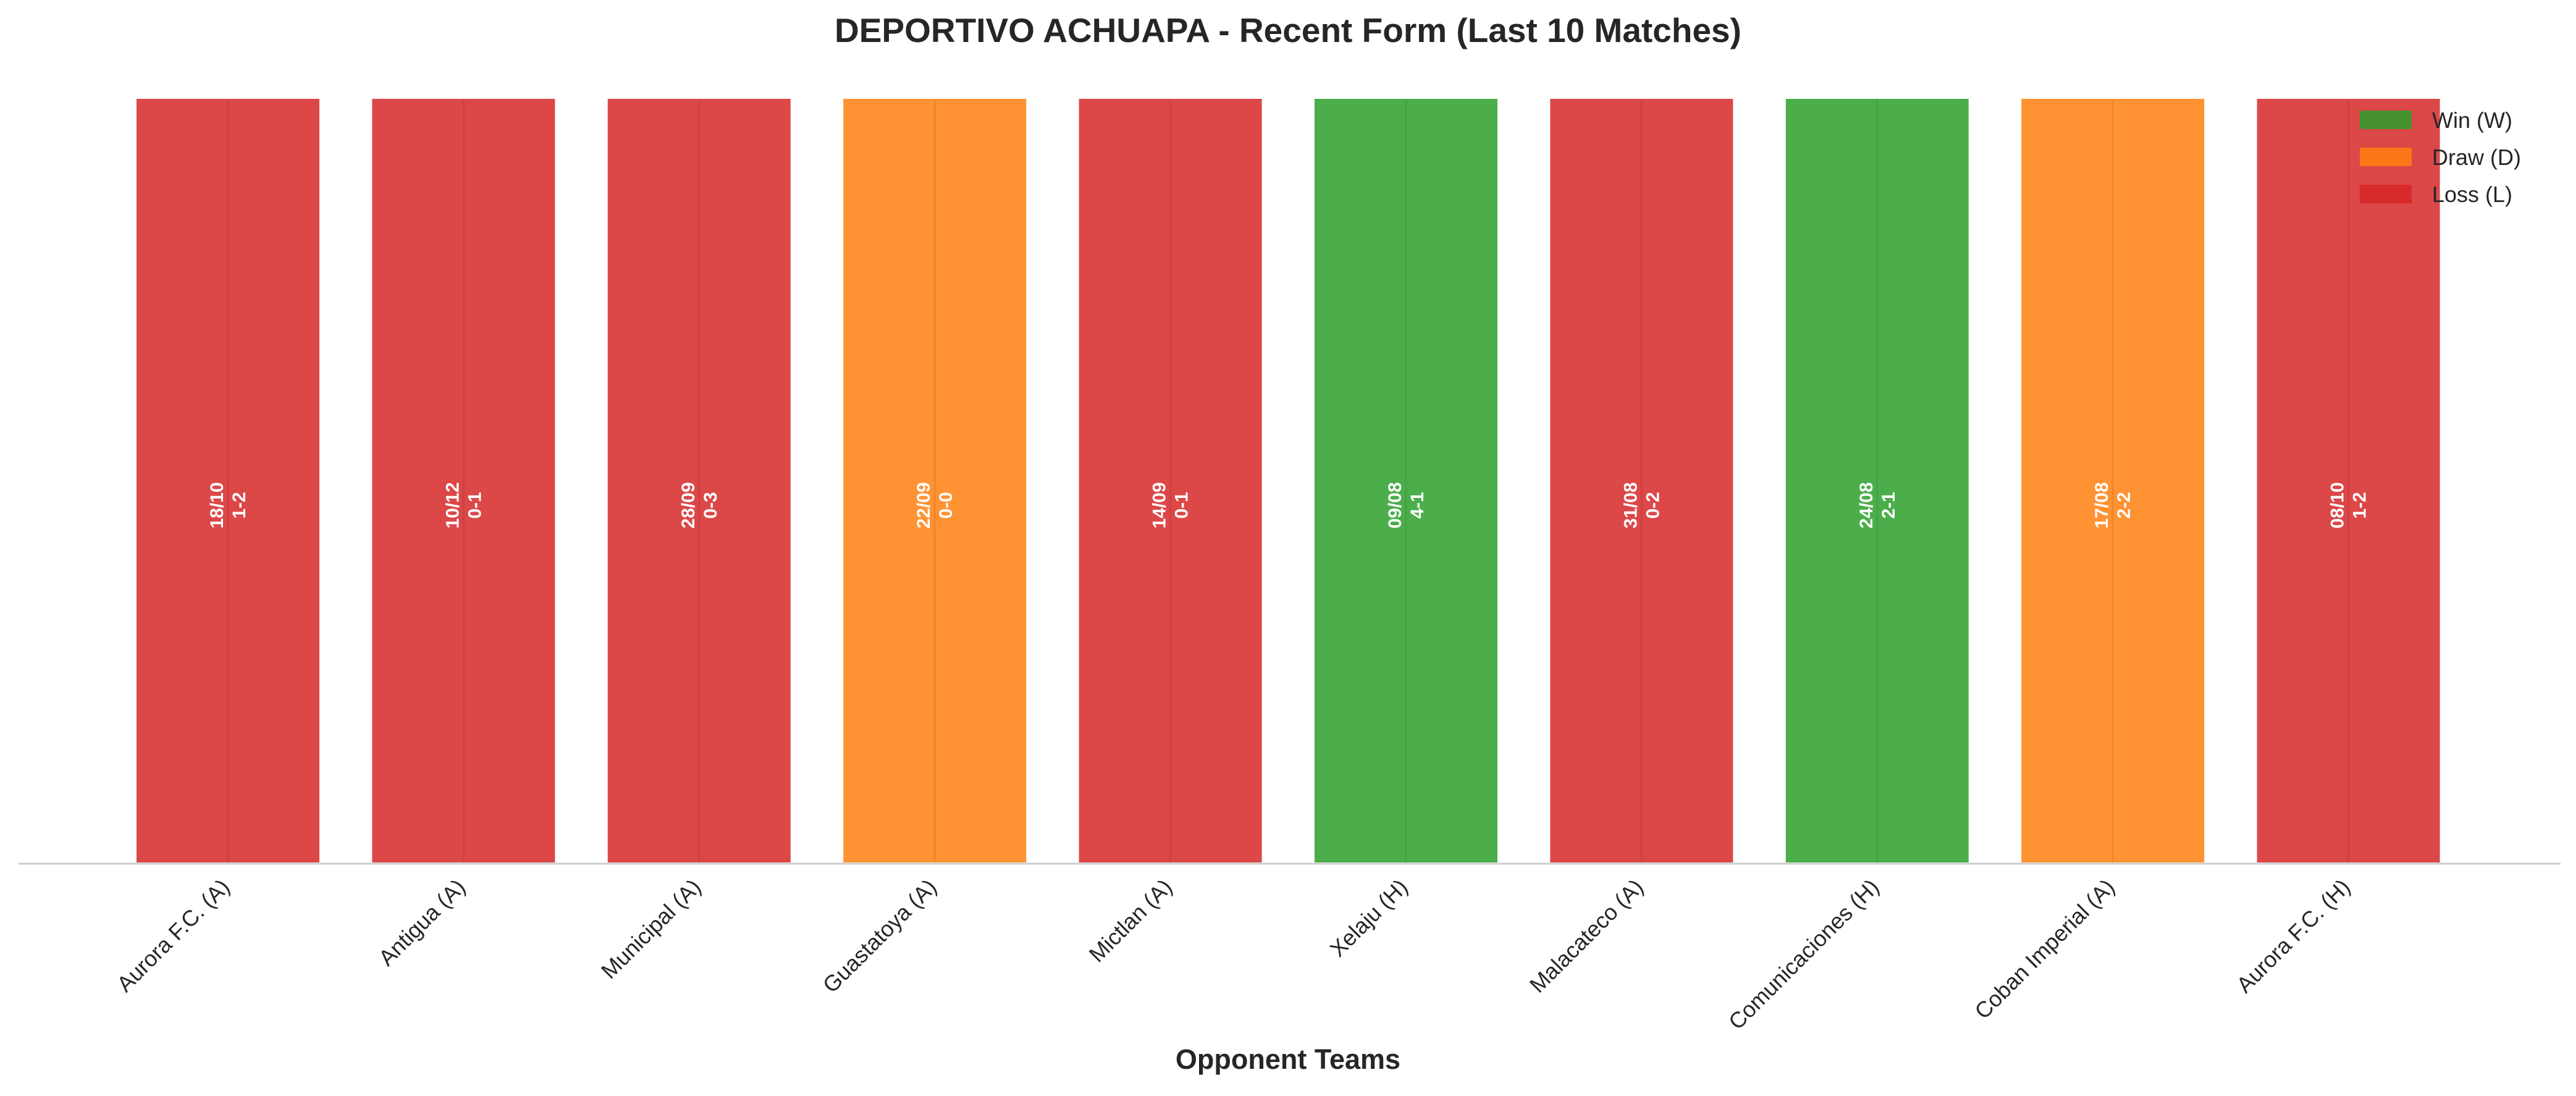 The width and height of the screenshot is (2576, 1096). Describe the element at coordinates (2386, 157) in the screenshot. I see `legend-swatch-d` at that location.